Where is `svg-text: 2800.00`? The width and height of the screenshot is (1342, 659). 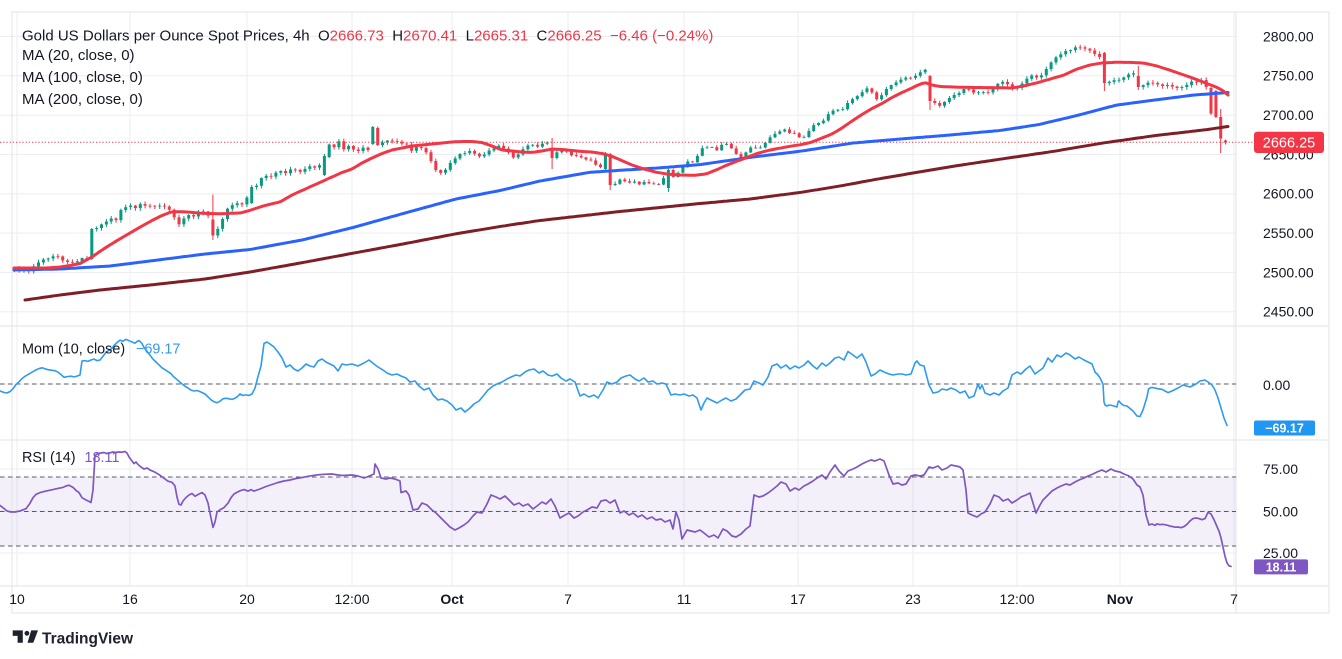
svg-text: 2800.00 is located at coordinates (1288, 36).